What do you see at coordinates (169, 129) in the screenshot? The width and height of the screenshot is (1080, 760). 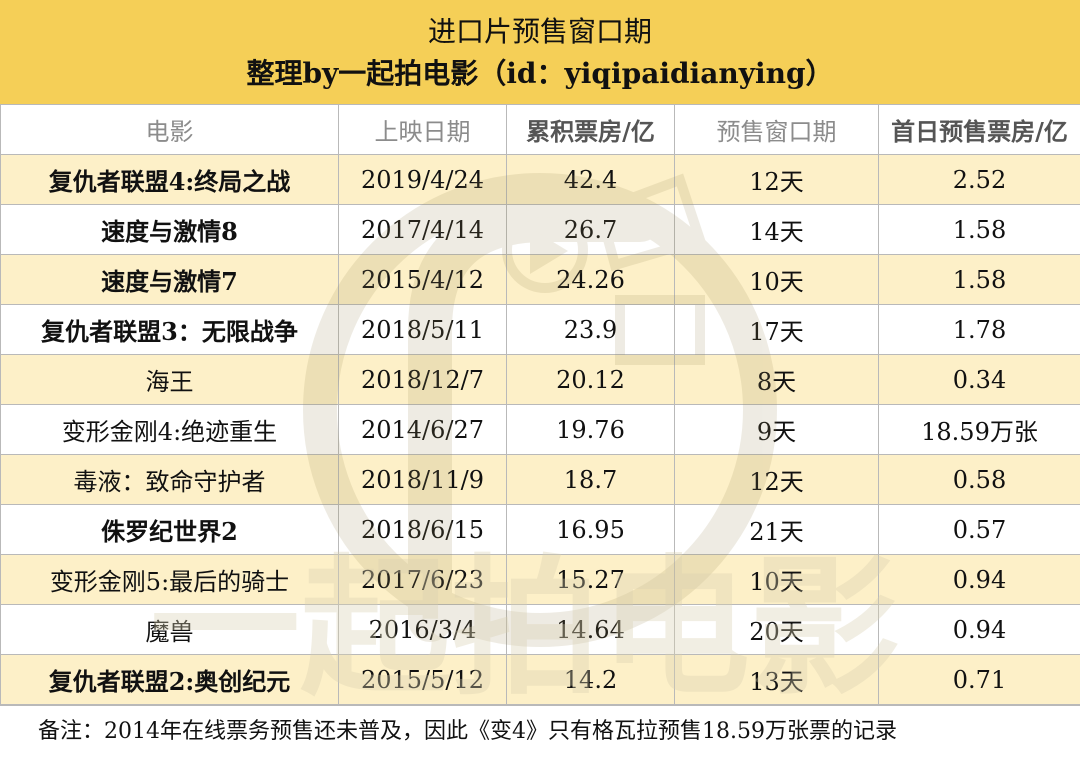 I see `column-header-film: 电影` at bounding box center [169, 129].